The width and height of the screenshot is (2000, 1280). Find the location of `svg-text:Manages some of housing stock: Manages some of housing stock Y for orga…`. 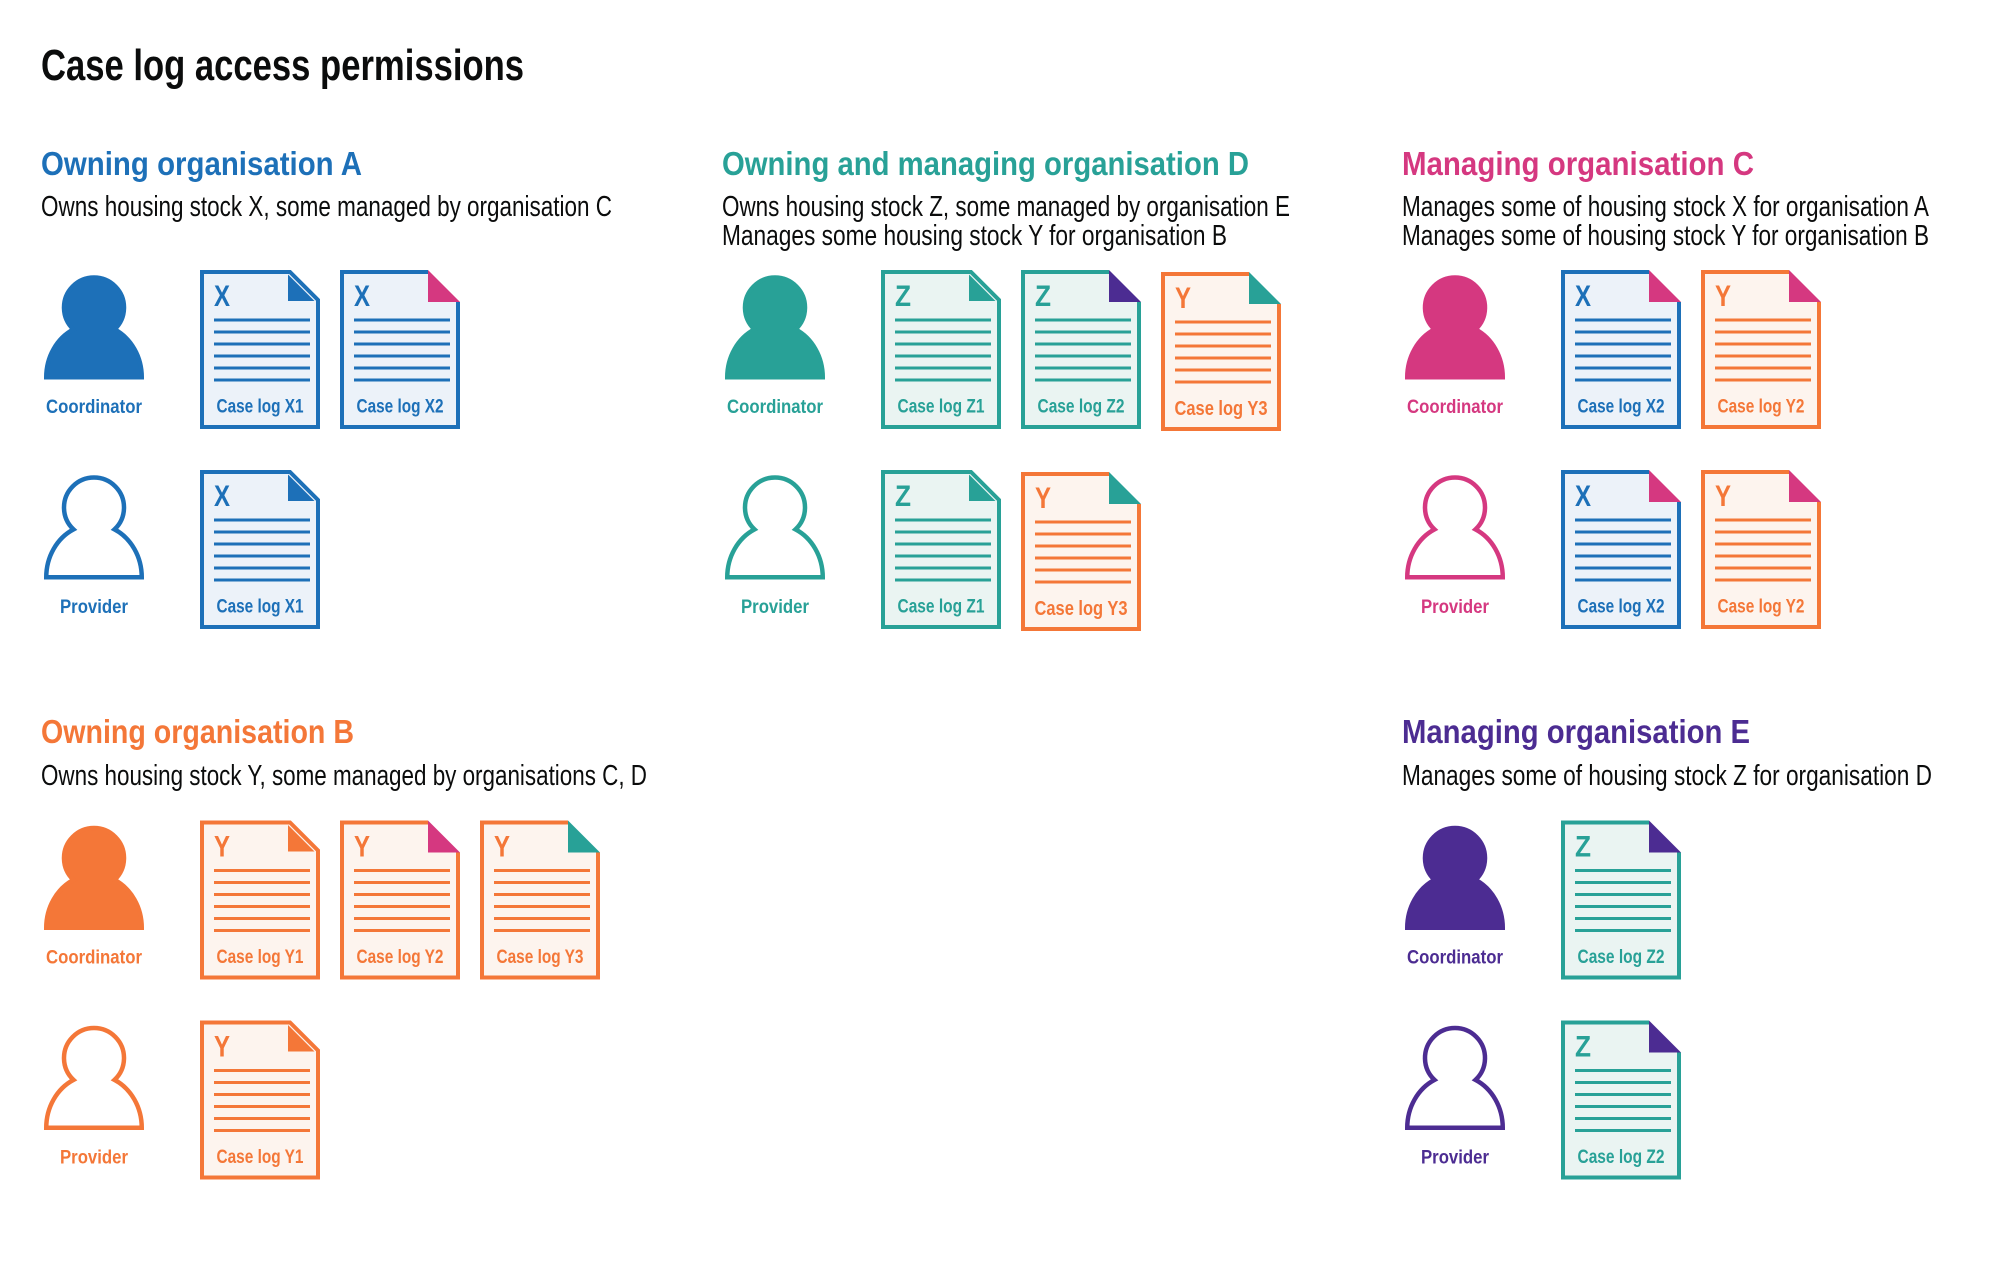

svg-text:Manages some of housing stock: Manages some of housing stock Y for orga… is located at coordinates (1665, 236).